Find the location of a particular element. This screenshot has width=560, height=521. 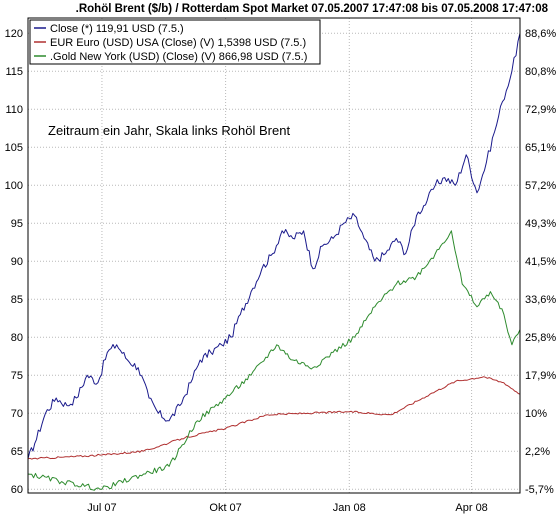

y-left-tick-label: 85 is located at coordinates (17, 300).